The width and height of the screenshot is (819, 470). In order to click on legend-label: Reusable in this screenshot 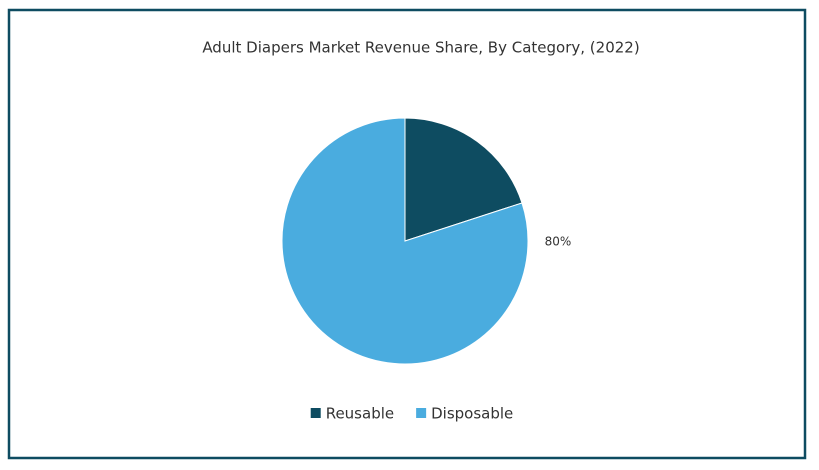, I will do `click(360, 414)`.